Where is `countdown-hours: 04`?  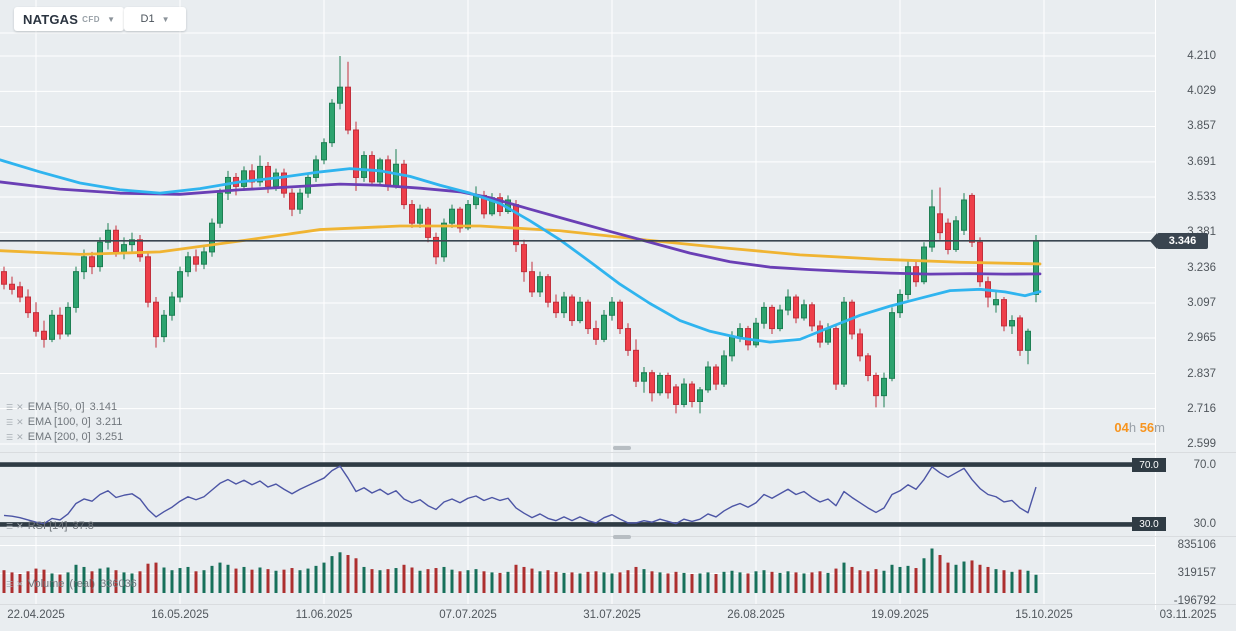 countdown-hours: 04 is located at coordinates (1121, 427).